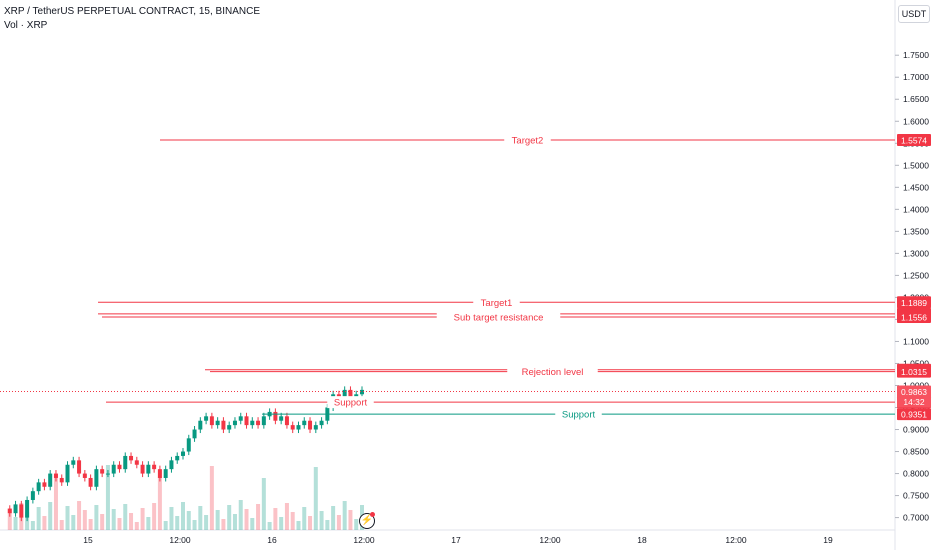  What do you see at coordinates (916, 430) in the screenshot?
I see `y-tick-label: 0.9000` at bounding box center [916, 430].